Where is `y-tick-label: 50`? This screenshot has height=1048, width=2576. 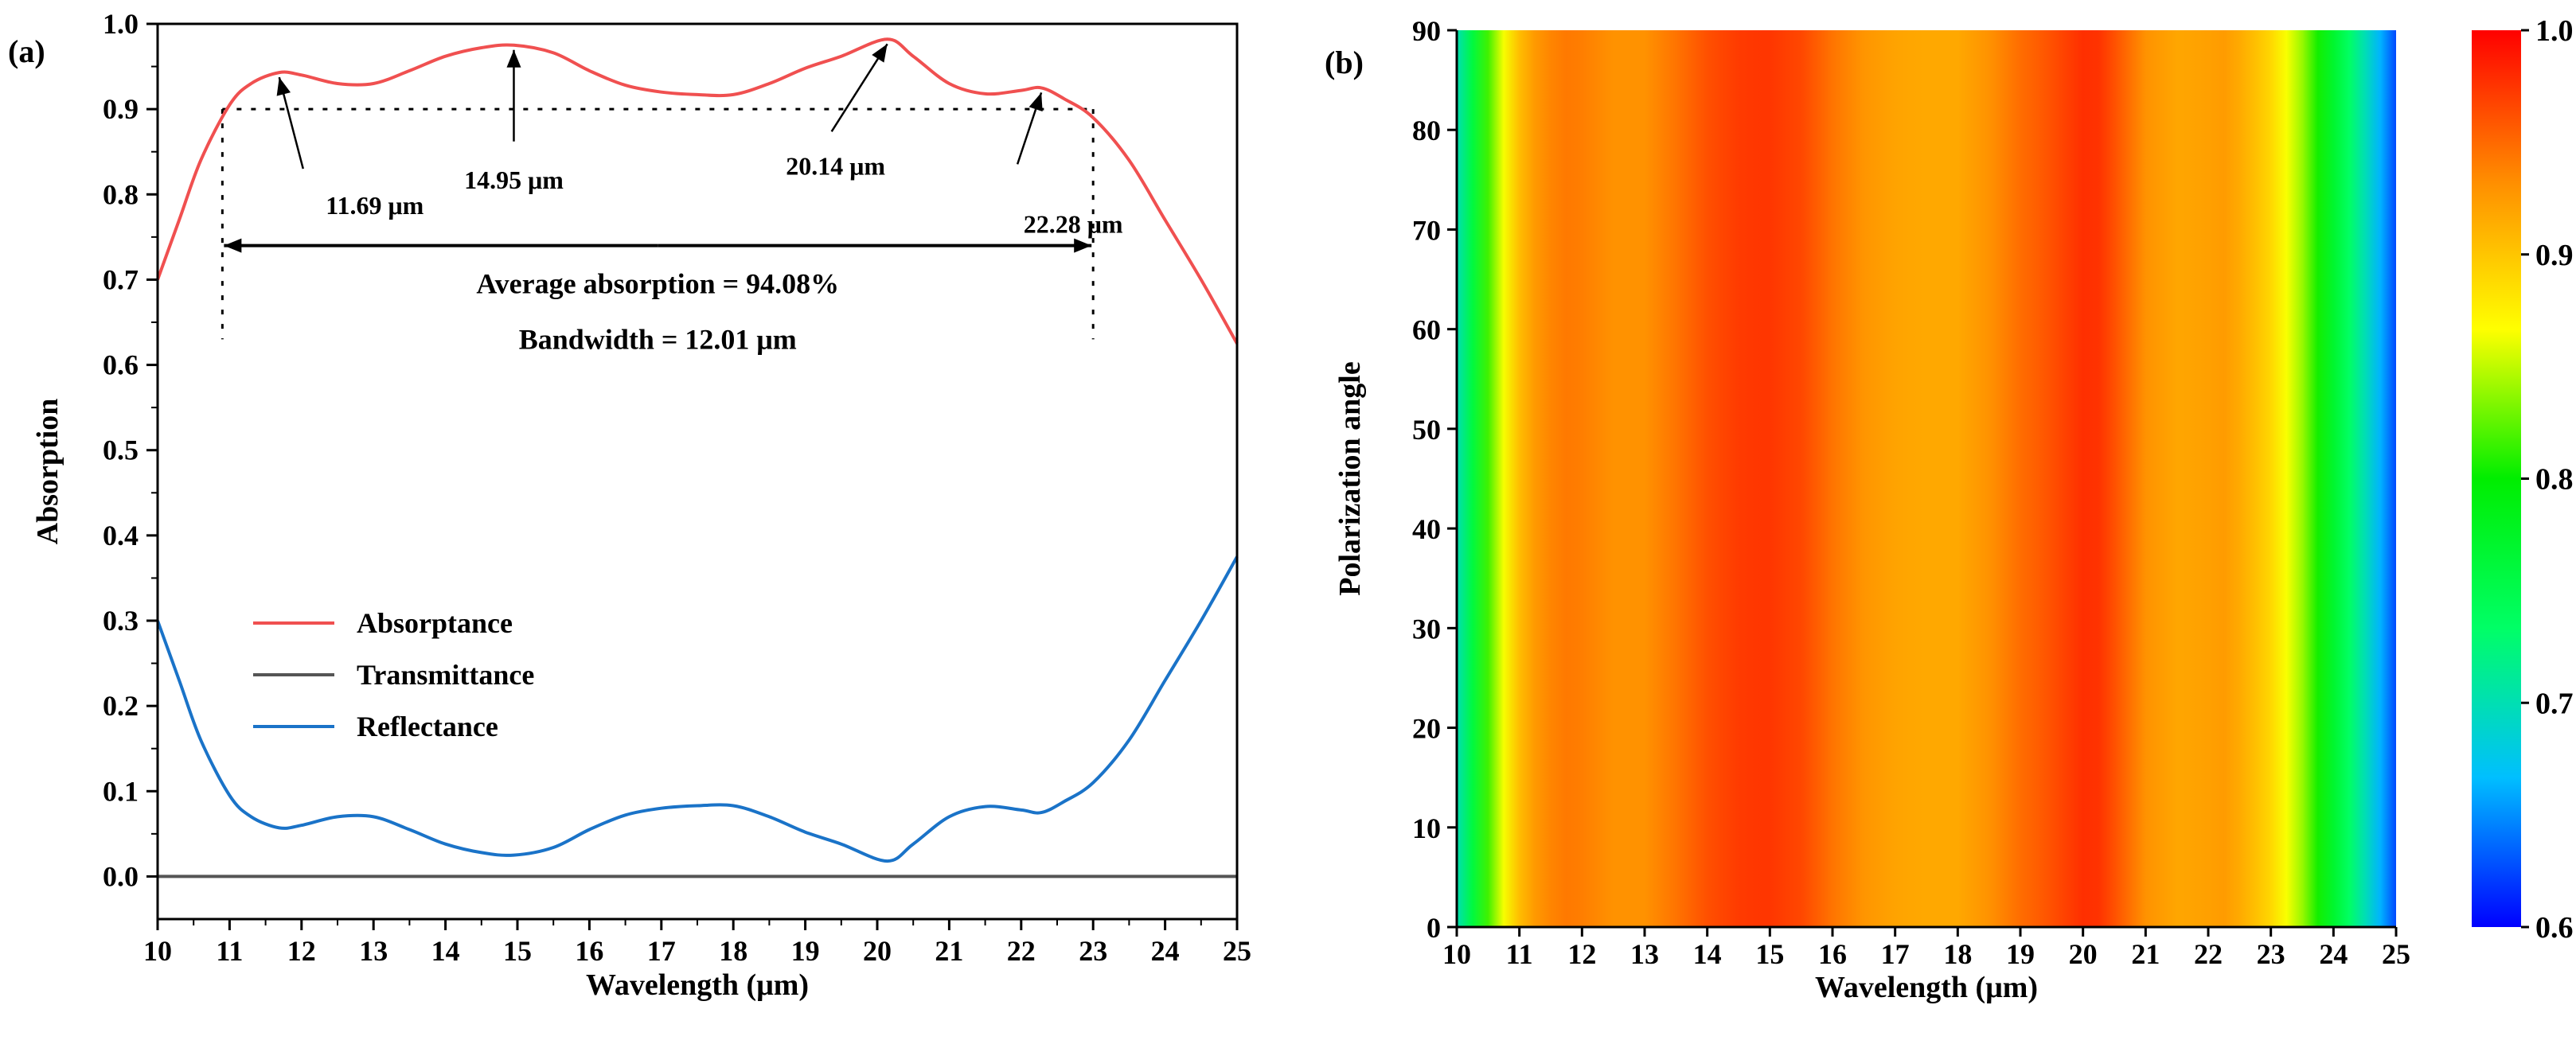
y-tick-label: 50 is located at coordinates (1426, 430).